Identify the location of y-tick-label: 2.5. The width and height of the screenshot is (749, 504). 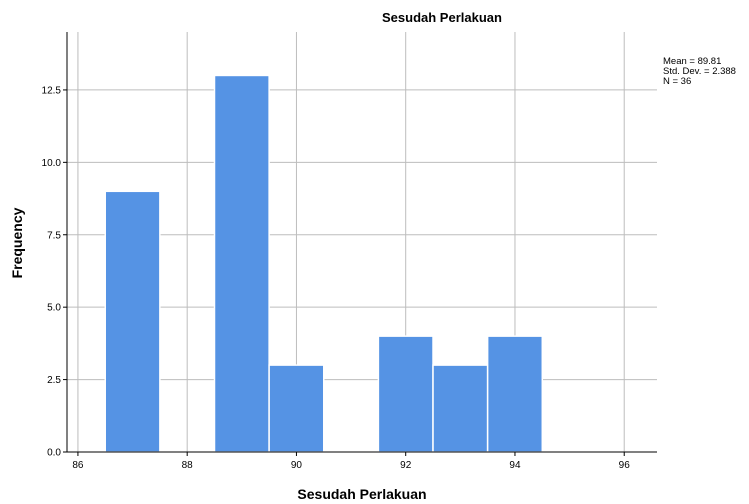
(54, 380).